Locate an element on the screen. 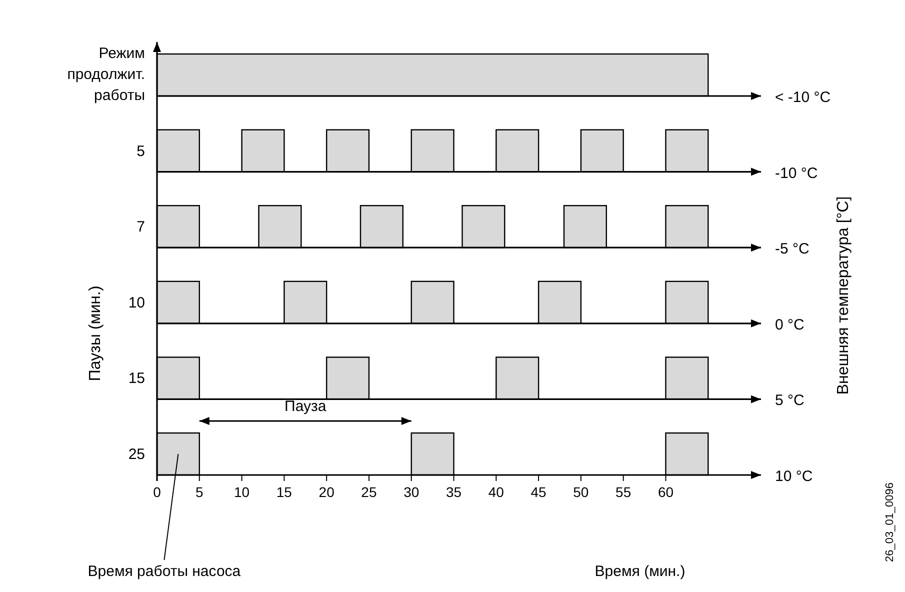 The width and height of the screenshot is (905, 592). x-tick-label: 40 is located at coordinates (496, 492).